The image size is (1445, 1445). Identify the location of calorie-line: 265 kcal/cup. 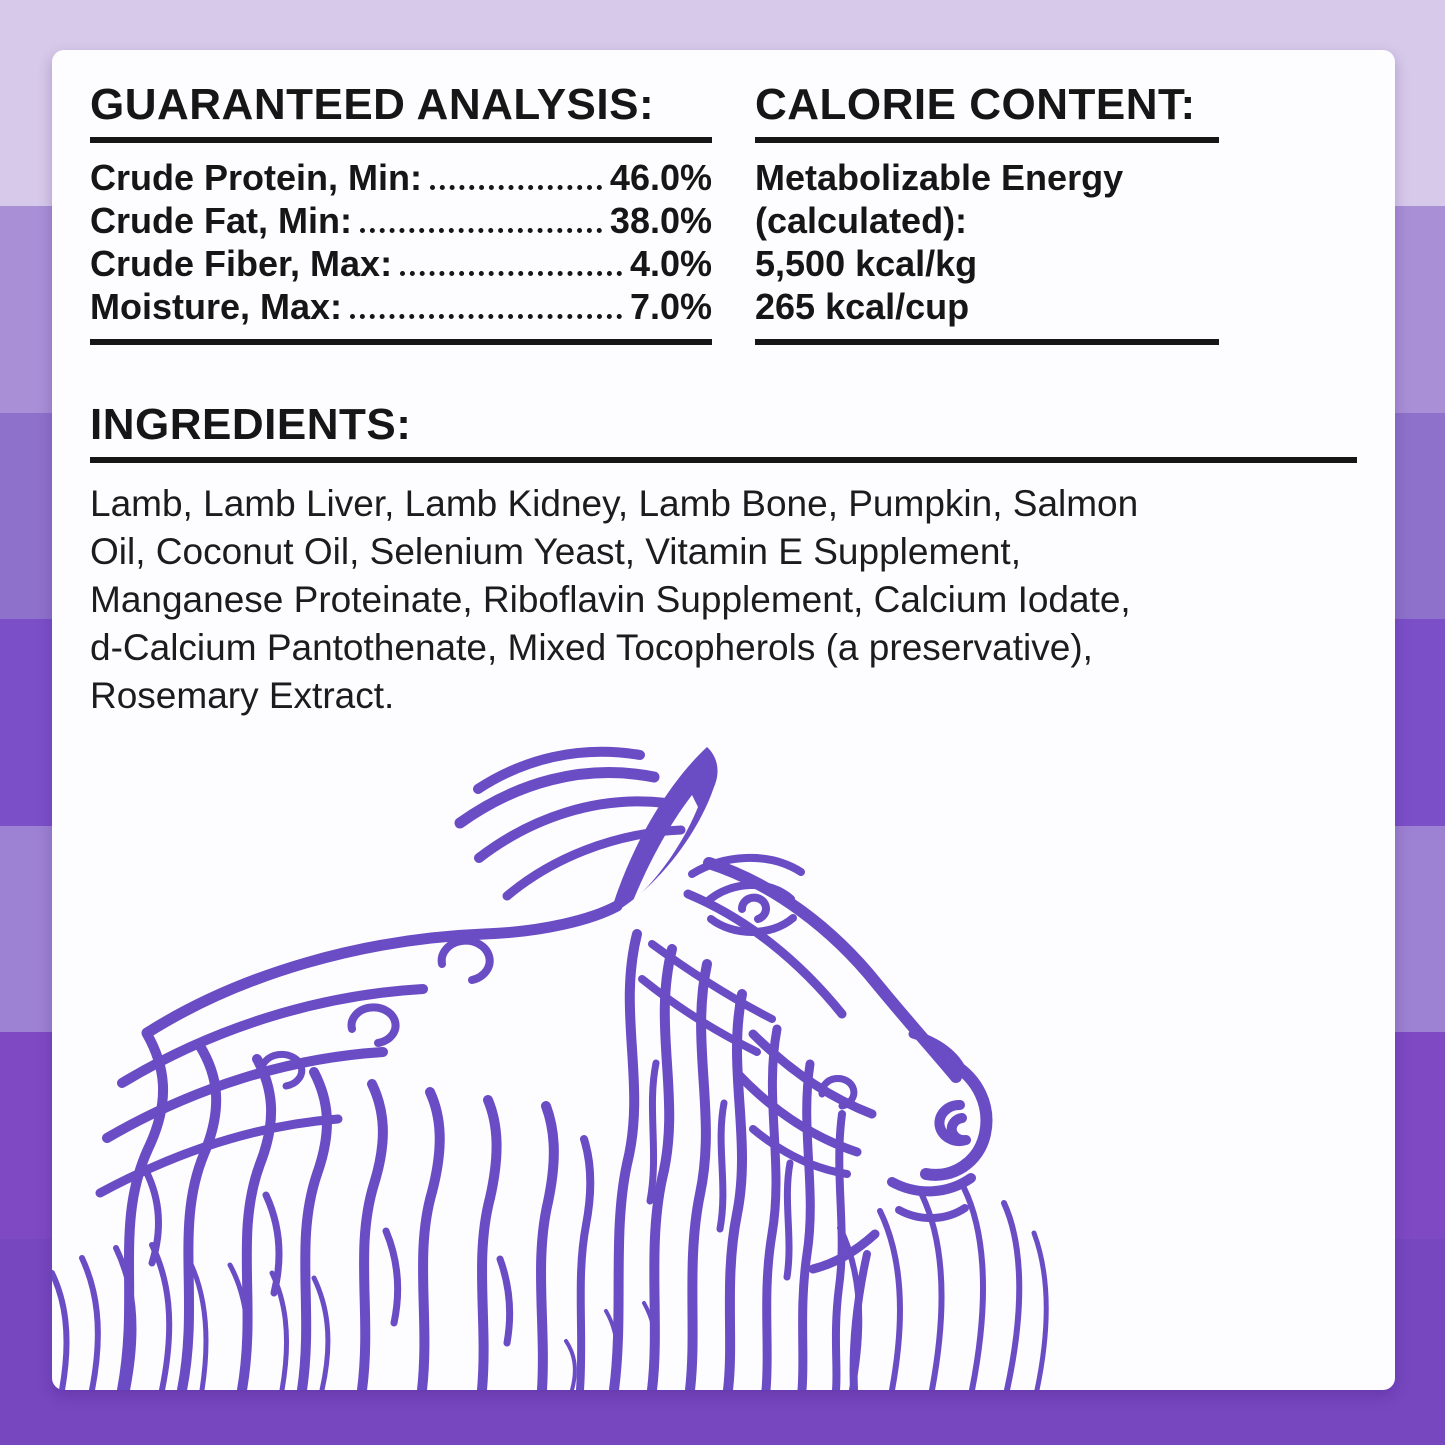
(862, 307).